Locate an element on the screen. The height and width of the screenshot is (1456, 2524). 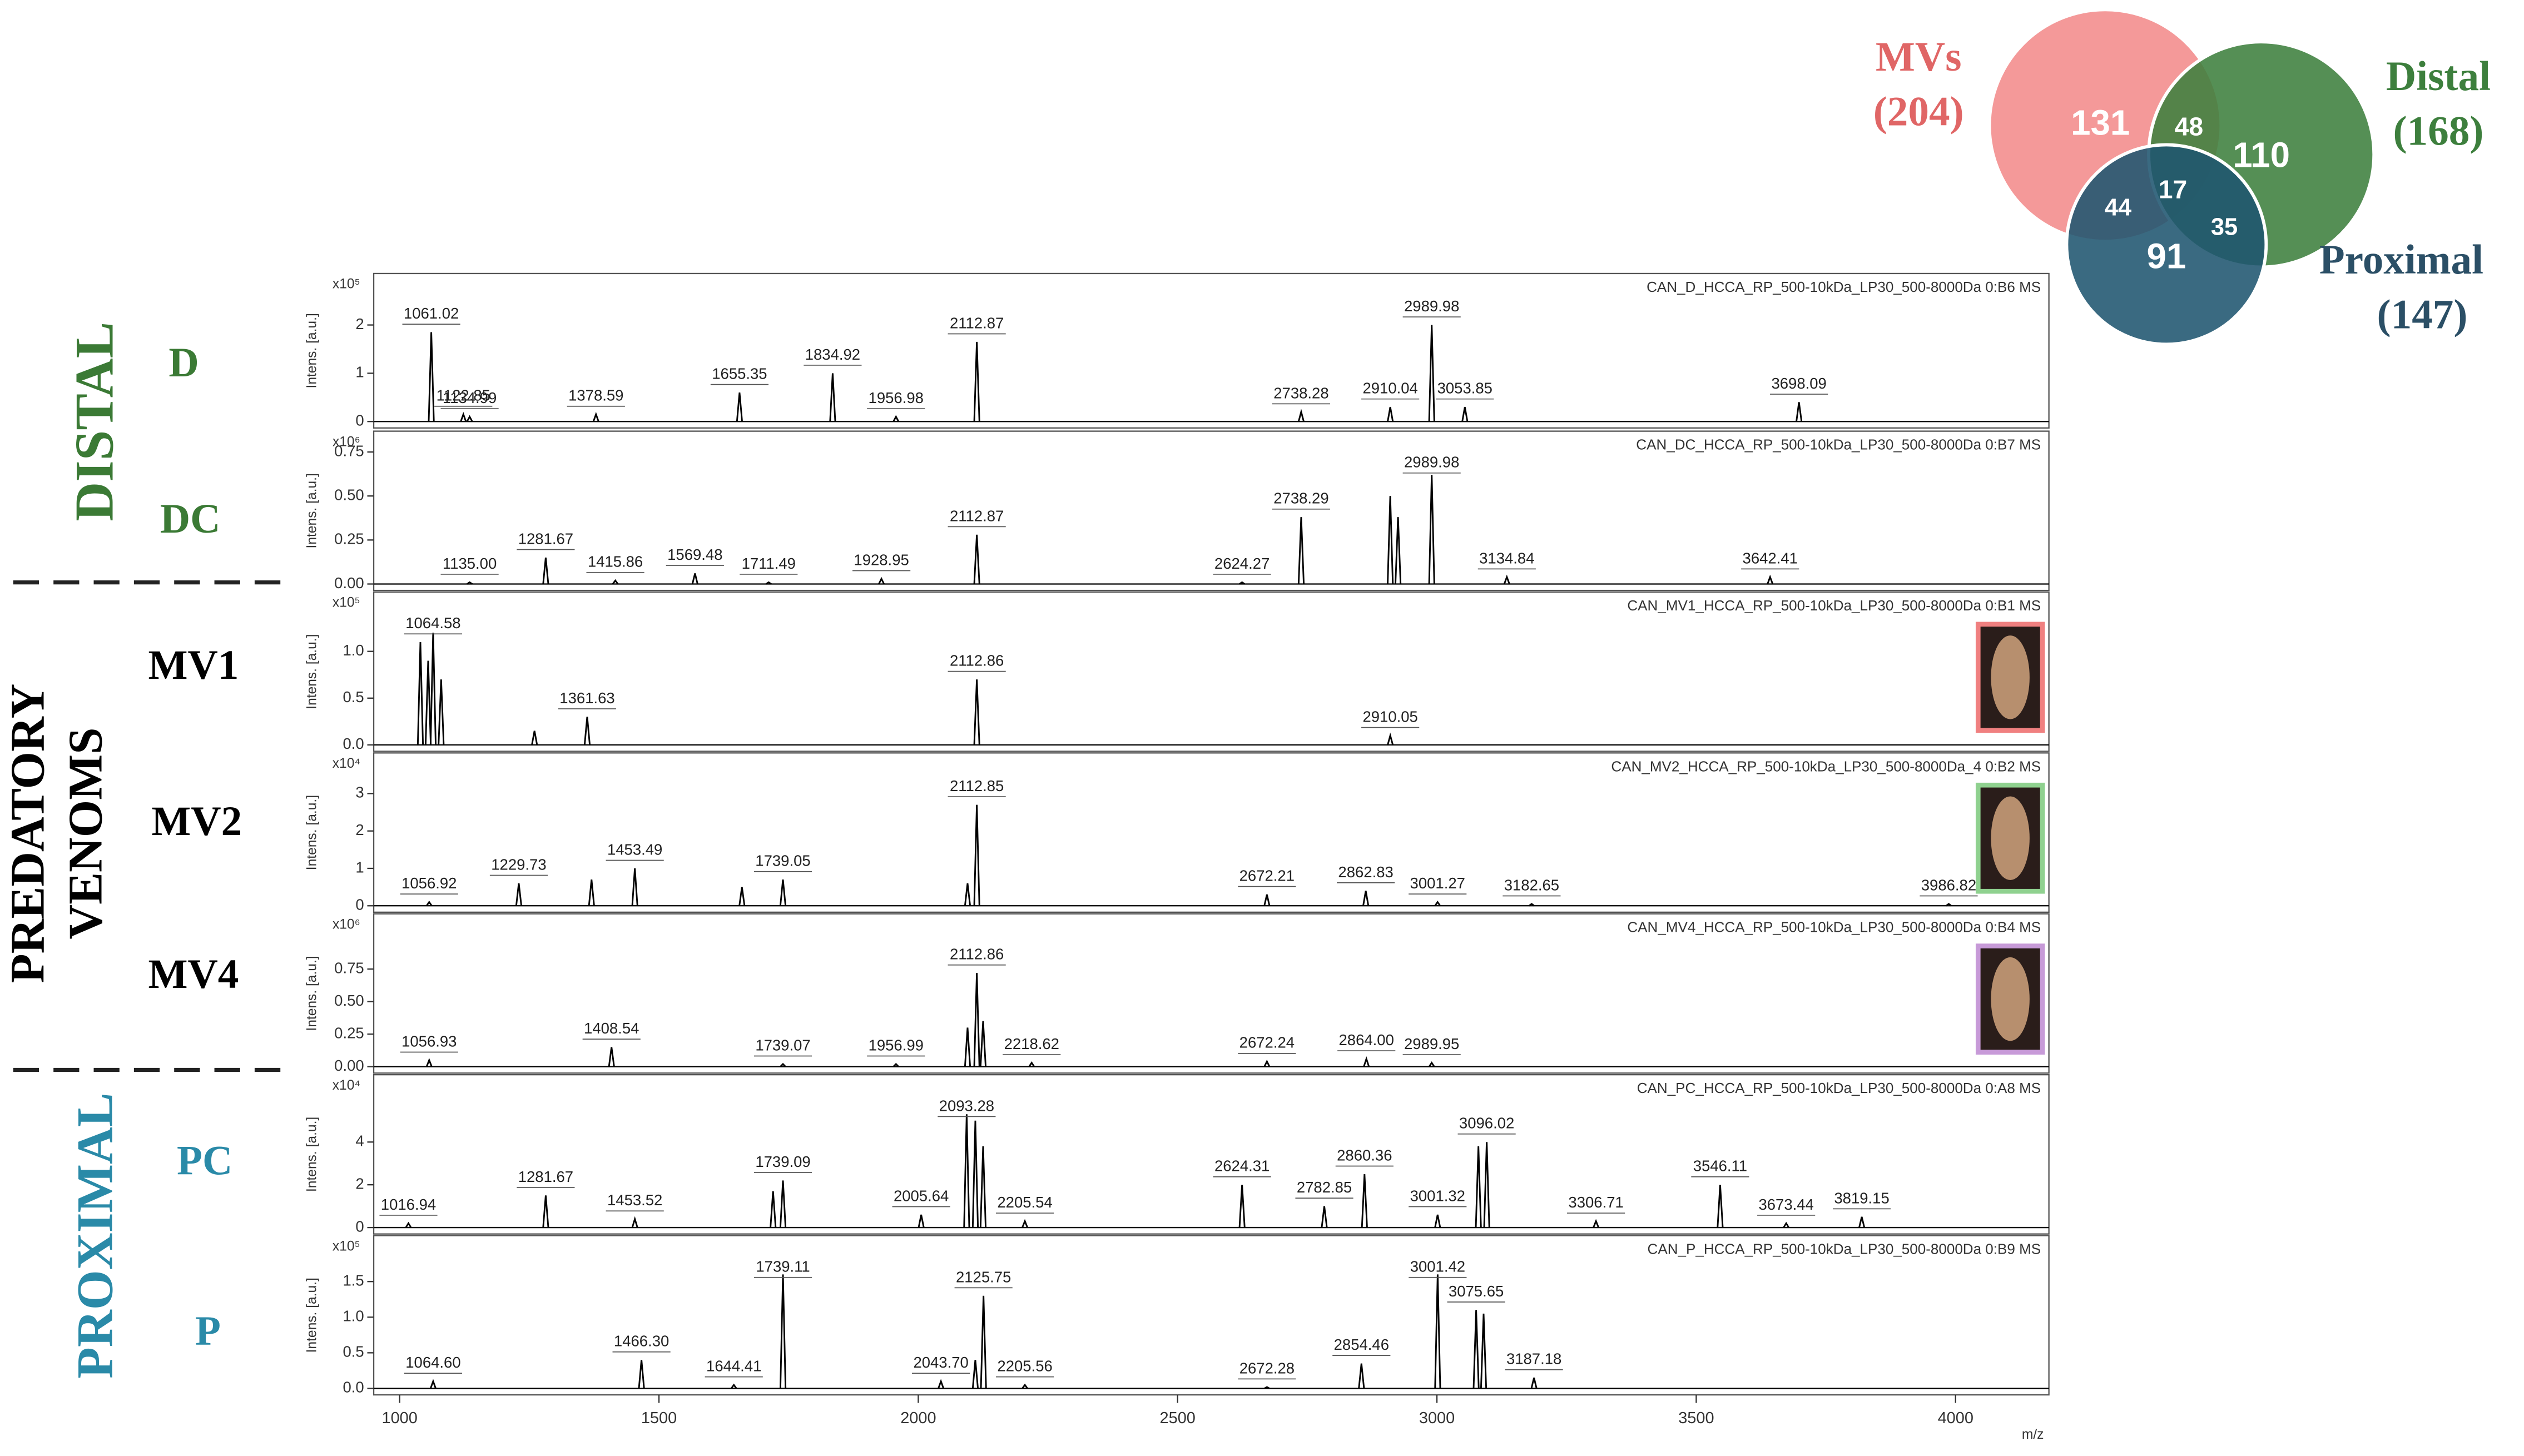
venn-set-name: Proximal is located at coordinates (2401, 260).